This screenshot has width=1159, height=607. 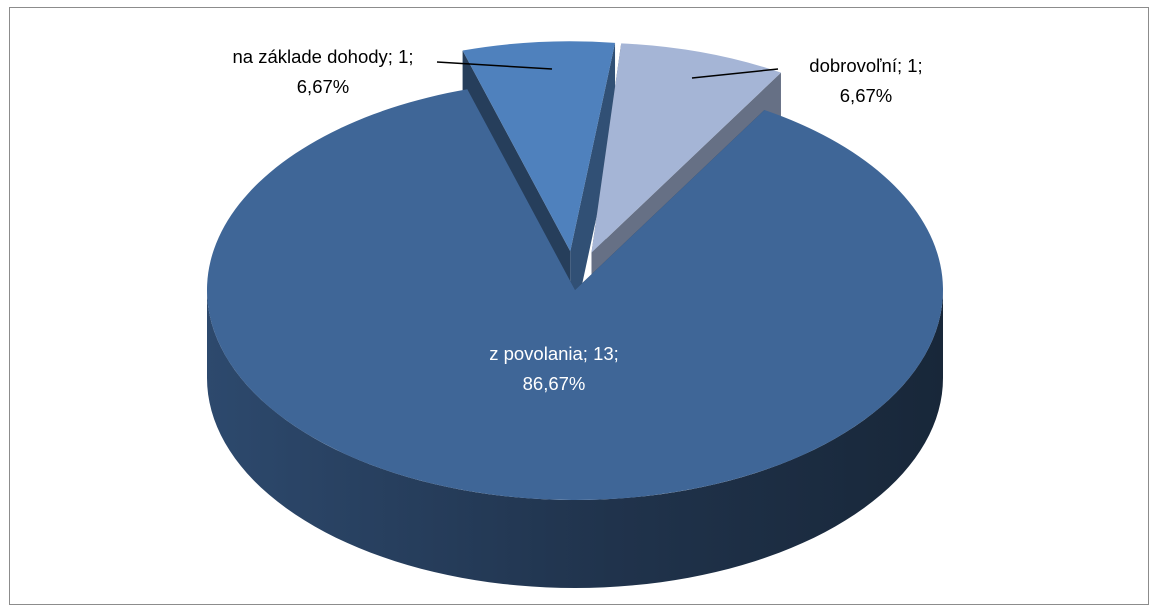 I want to click on data-label-na-zaklade-dohody-line-2: 6,67%, so click(x=323, y=86).